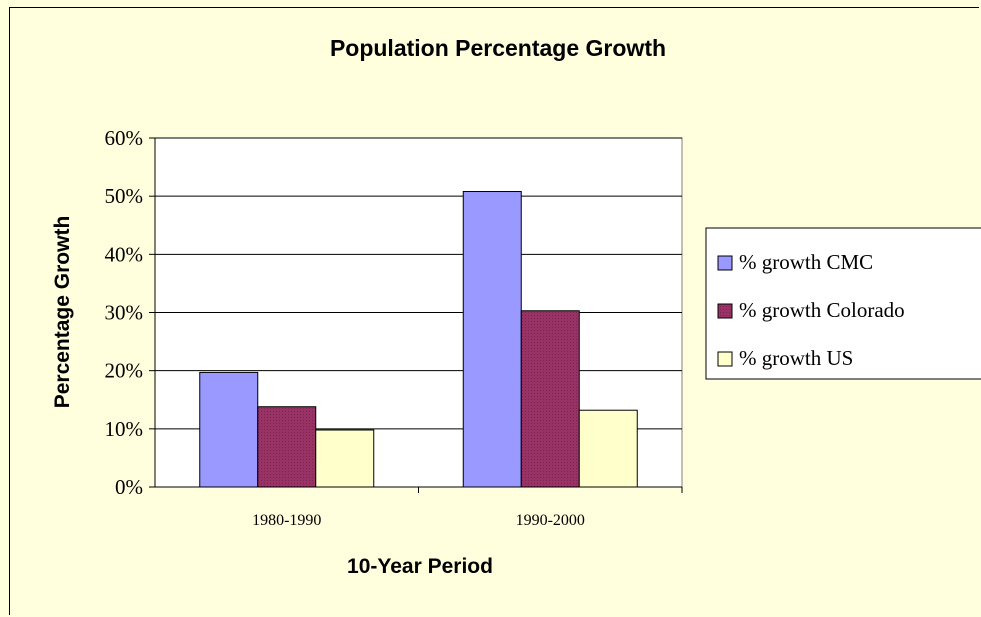 The image size is (981, 617). Describe the element at coordinates (796, 358) in the screenshot. I see `legend-label: % growth US` at that location.